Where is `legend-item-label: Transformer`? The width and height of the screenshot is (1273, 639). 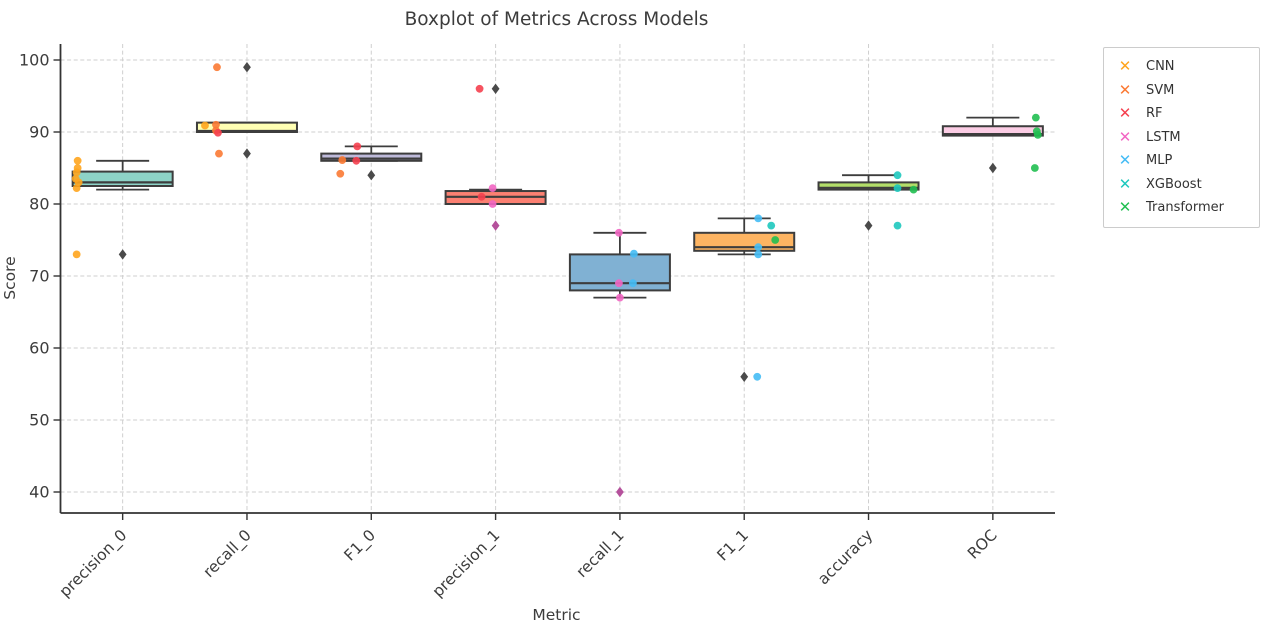 legend-item-label: Transformer is located at coordinates (1185, 208).